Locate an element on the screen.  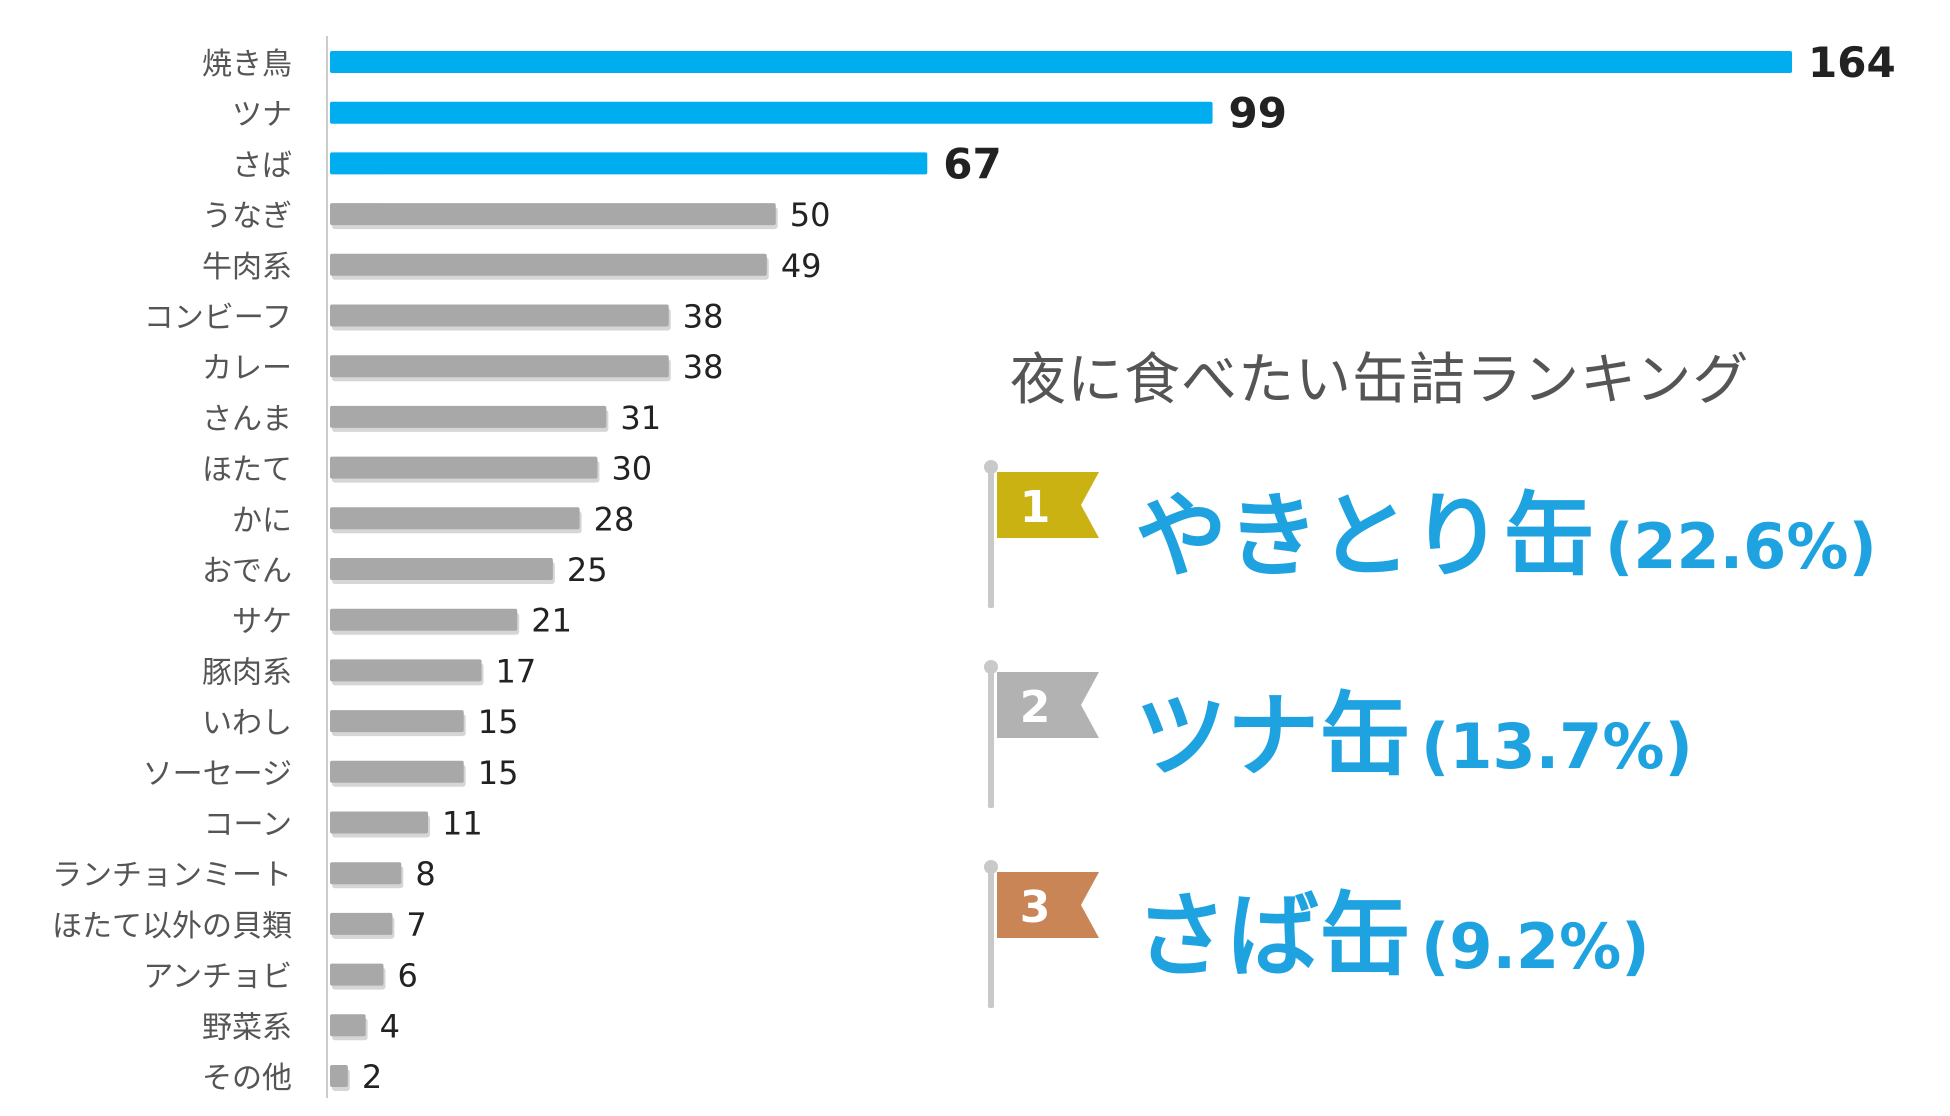
value-label: 67 is located at coordinates (972, 163).